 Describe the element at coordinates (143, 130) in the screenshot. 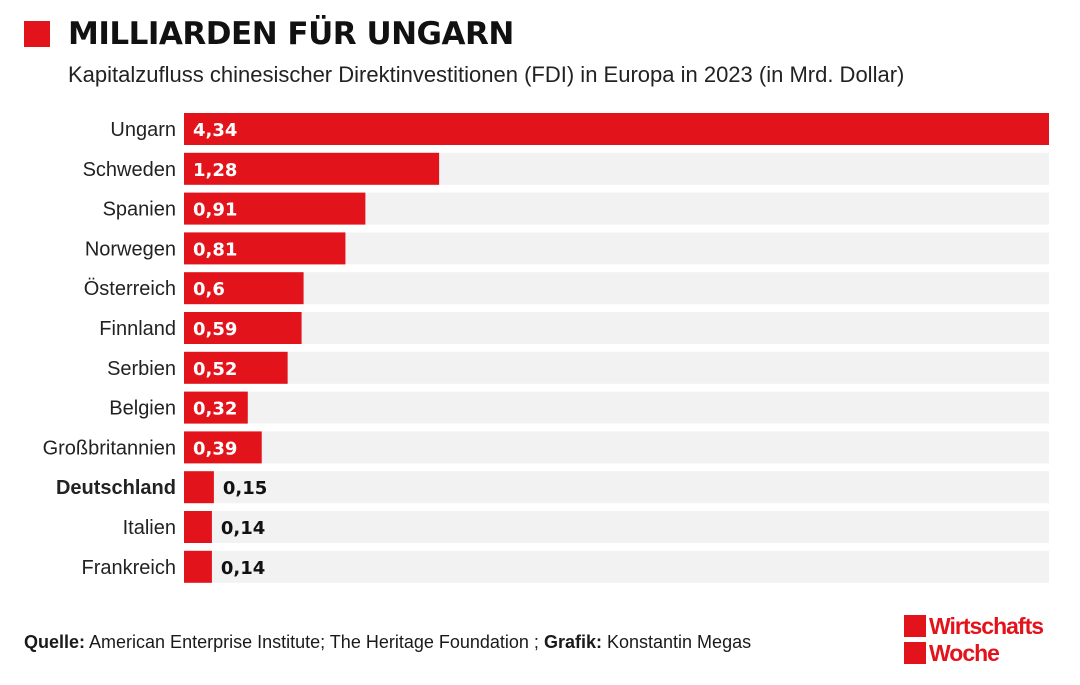

I see `category-label: Ungarn` at that location.